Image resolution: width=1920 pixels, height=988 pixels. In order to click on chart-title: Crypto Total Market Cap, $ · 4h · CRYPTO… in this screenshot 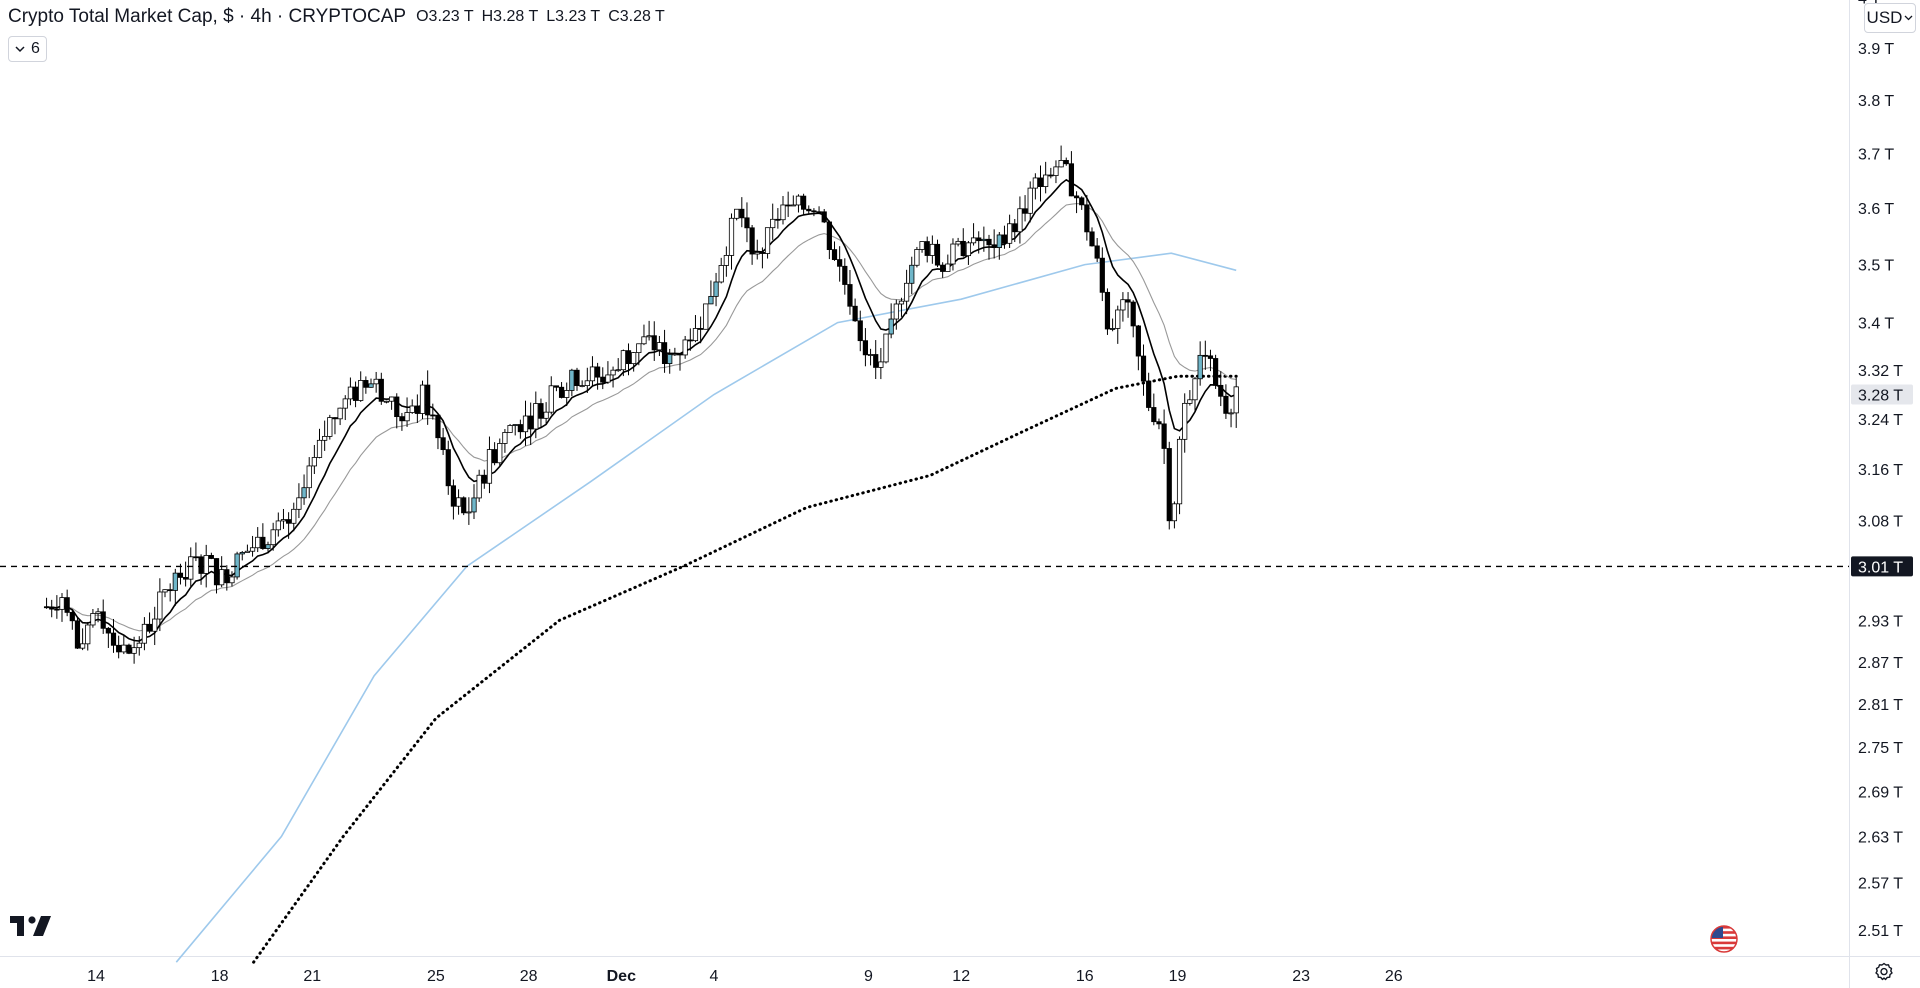, I will do `click(207, 16)`.